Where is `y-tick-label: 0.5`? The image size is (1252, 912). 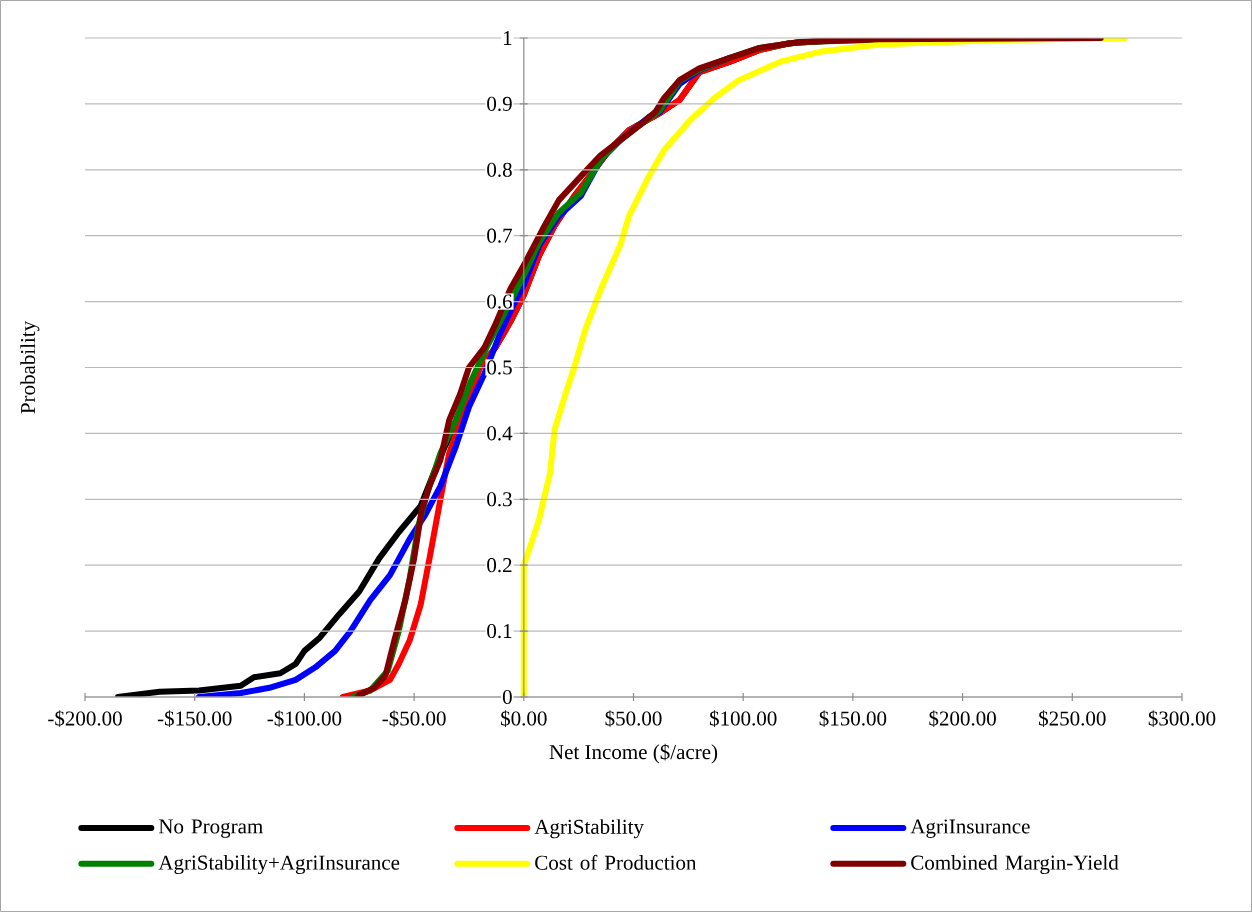 y-tick-label: 0.5 is located at coordinates (499, 367).